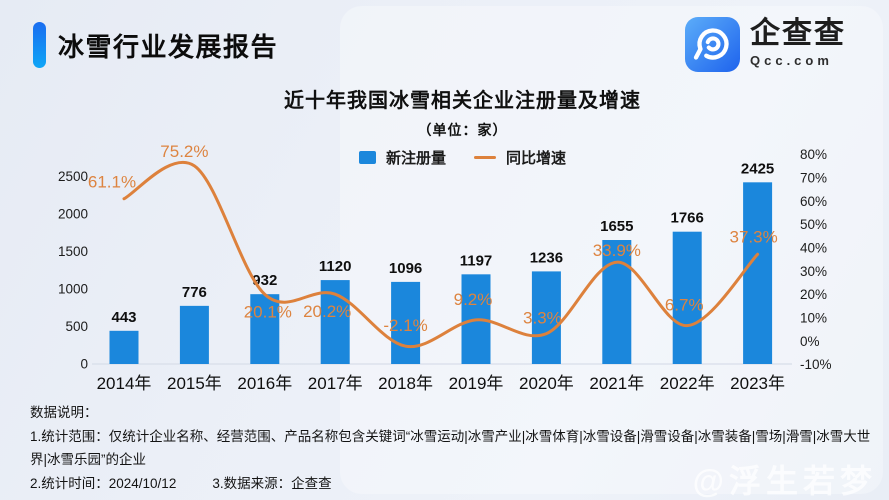 The height and width of the screenshot is (500, 889). I want to click on left-axis-tick: 1000, so click(73, 289).